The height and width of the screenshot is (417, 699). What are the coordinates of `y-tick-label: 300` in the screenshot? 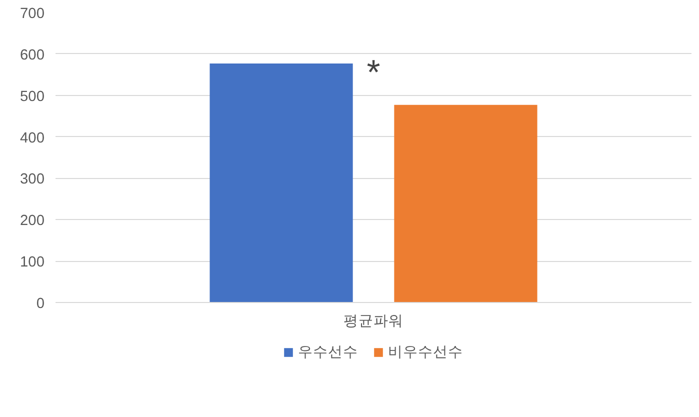 It's located at (32, 180).